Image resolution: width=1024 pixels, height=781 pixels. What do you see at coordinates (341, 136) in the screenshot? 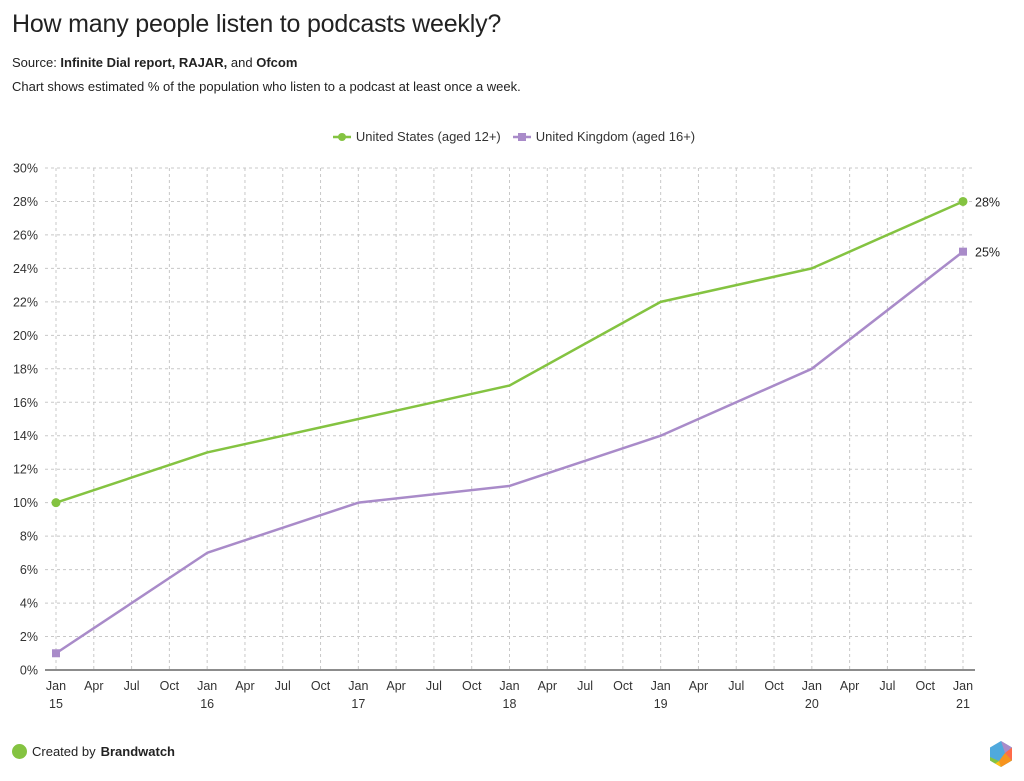
I see `legend-circle-marker-icon` at bounding box center [341, 136].